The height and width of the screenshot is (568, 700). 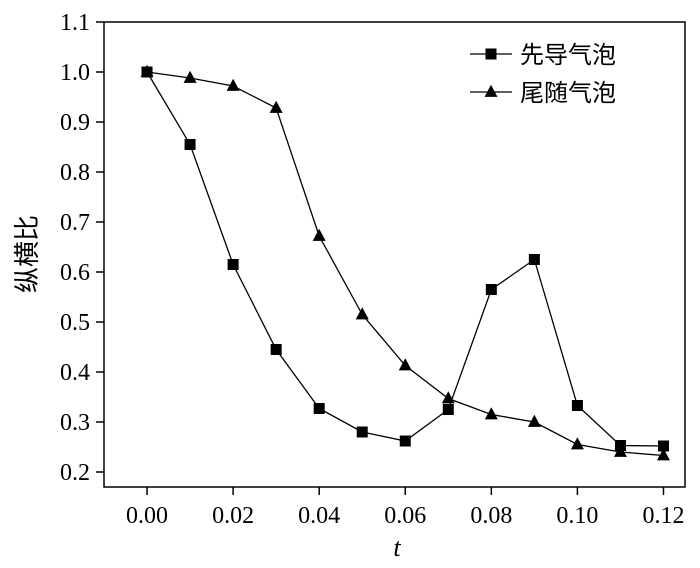 What do you see at coordinates (75, 473) in the screenshot?
I see `y-tick-label: 0.2` at bounding box center [75, 473].